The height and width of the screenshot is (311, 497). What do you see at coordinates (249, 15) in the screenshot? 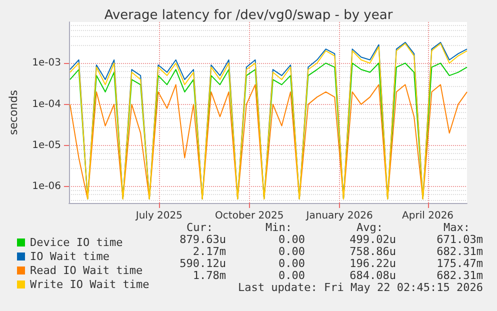
I see `chart-title: Average latency for /dev/vg0/swap - by year` at bounding box center [249, 15].